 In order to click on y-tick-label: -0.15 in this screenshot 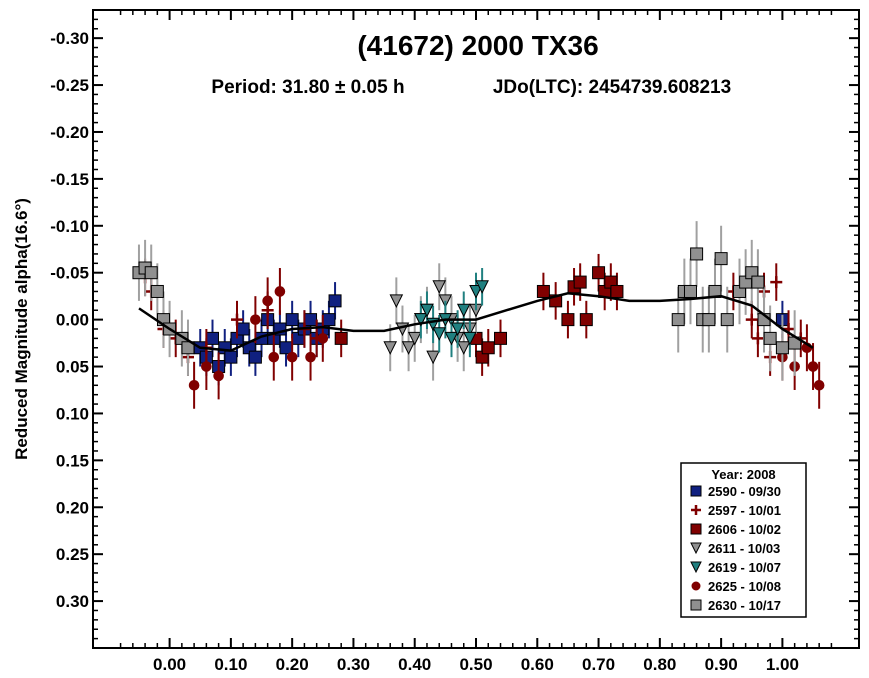, I will do `click(69, 179)`.